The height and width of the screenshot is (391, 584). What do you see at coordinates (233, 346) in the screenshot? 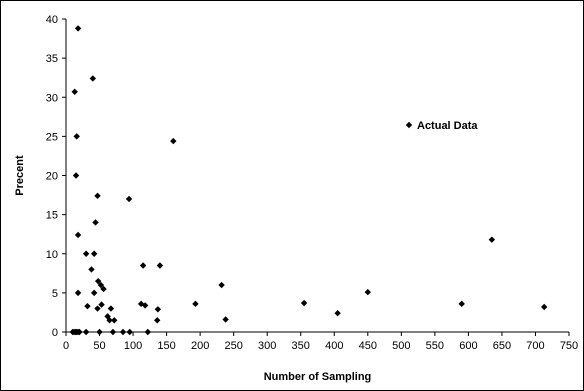
I see `x-tick-label: 250` at bounding box center [233, 346].